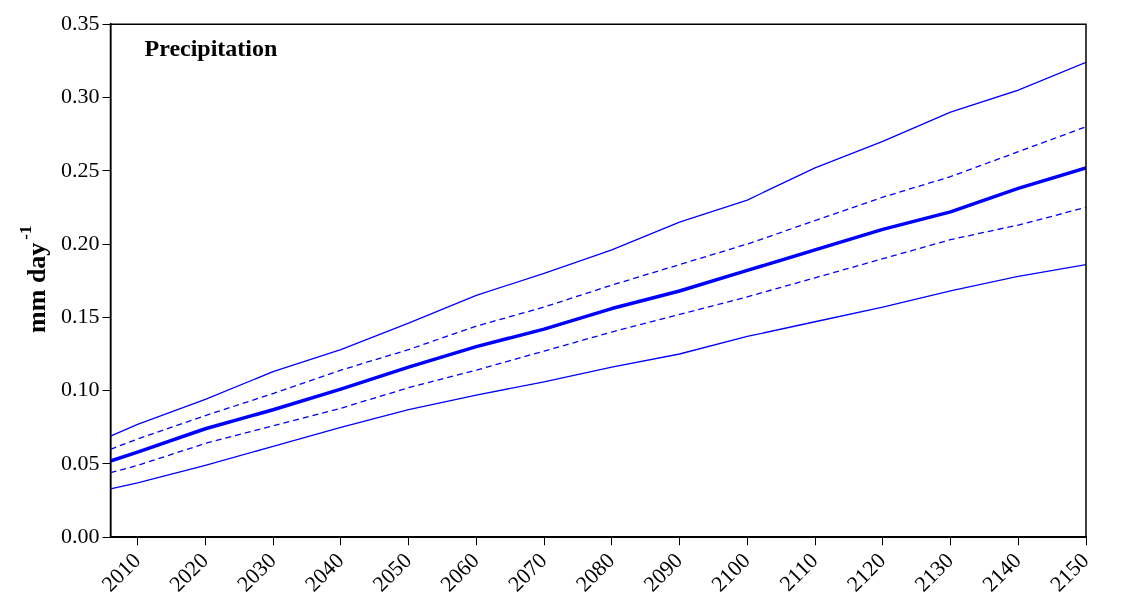 The height and width of the screenshot is (613, 1122). What do you see at coordinates (80, 96) in the screenshot?
I see `y-tick-label: 0.30` at bounding box center [80, 96].